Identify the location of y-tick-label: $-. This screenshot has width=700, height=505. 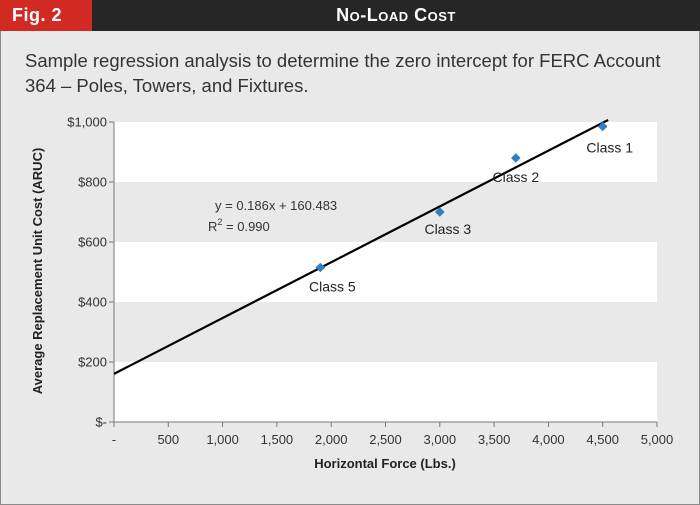
(101, 422).